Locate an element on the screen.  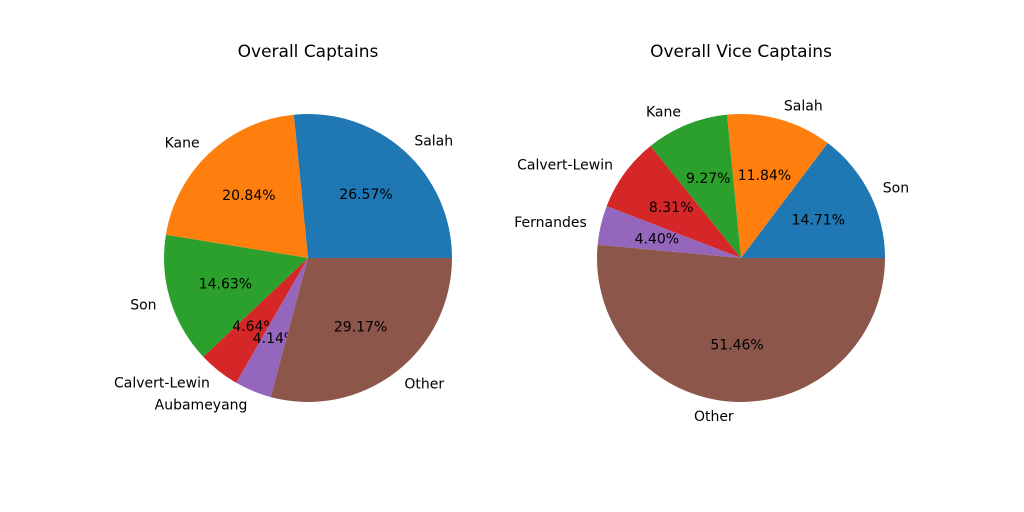
captains-slice-other is located at coordinates (361, 330).